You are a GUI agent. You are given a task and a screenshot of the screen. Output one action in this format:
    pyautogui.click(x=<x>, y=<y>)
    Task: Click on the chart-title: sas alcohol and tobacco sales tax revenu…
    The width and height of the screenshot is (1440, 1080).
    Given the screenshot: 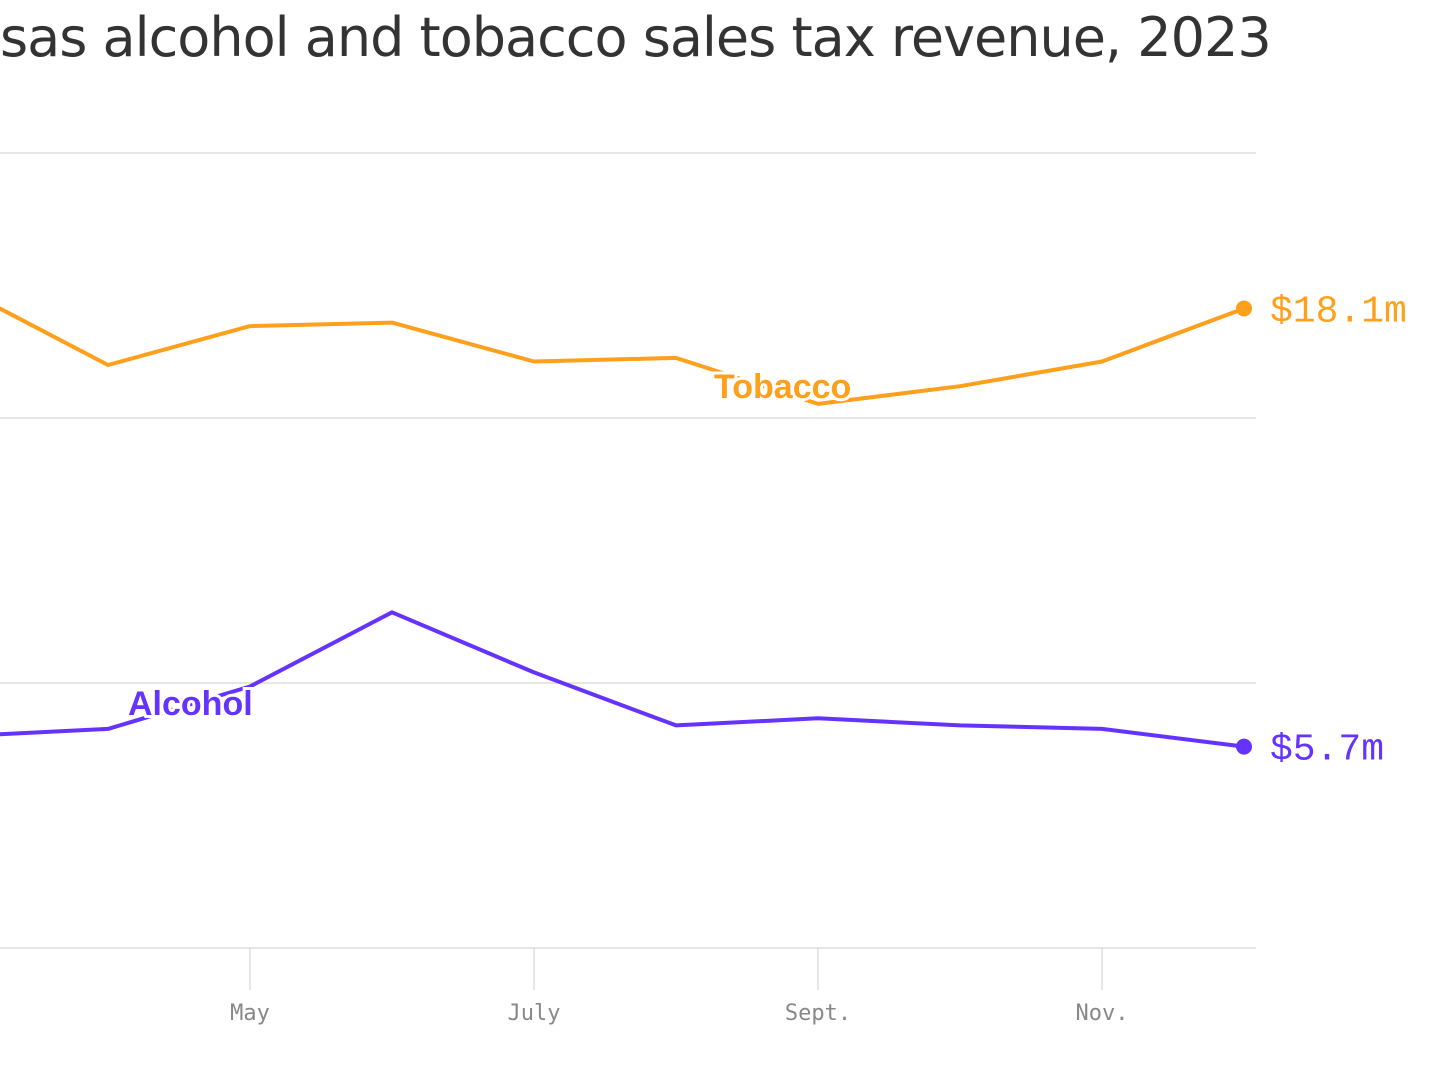 What is the action you would take?
    pyautogui.click(x=636, y=37)
    